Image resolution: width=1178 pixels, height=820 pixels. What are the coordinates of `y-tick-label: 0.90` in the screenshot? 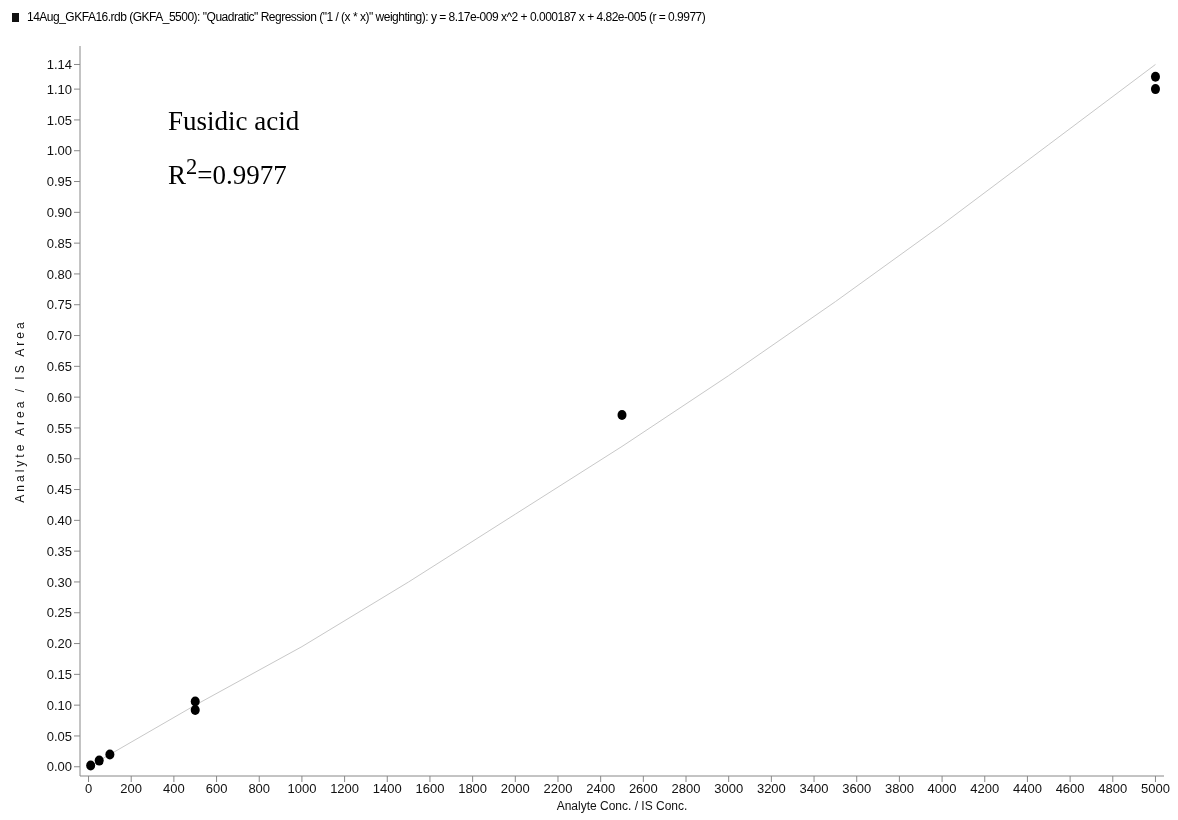 It's located at (59, 212).